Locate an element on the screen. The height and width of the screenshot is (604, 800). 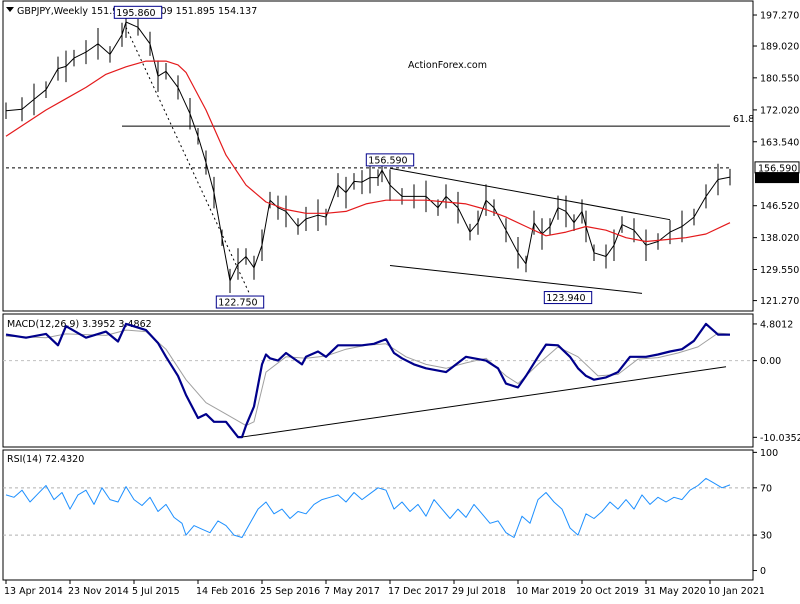
title-marker-icon is located at coordinates (10, 9).